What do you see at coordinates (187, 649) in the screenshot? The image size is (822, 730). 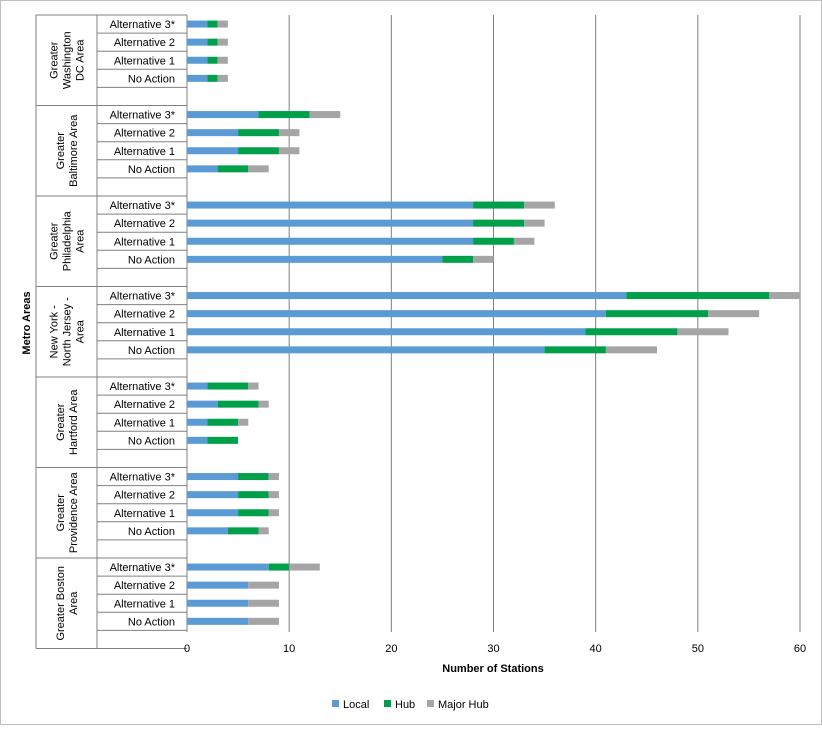 I see `x-tick-label: 0` at bounding box center [187, 649].